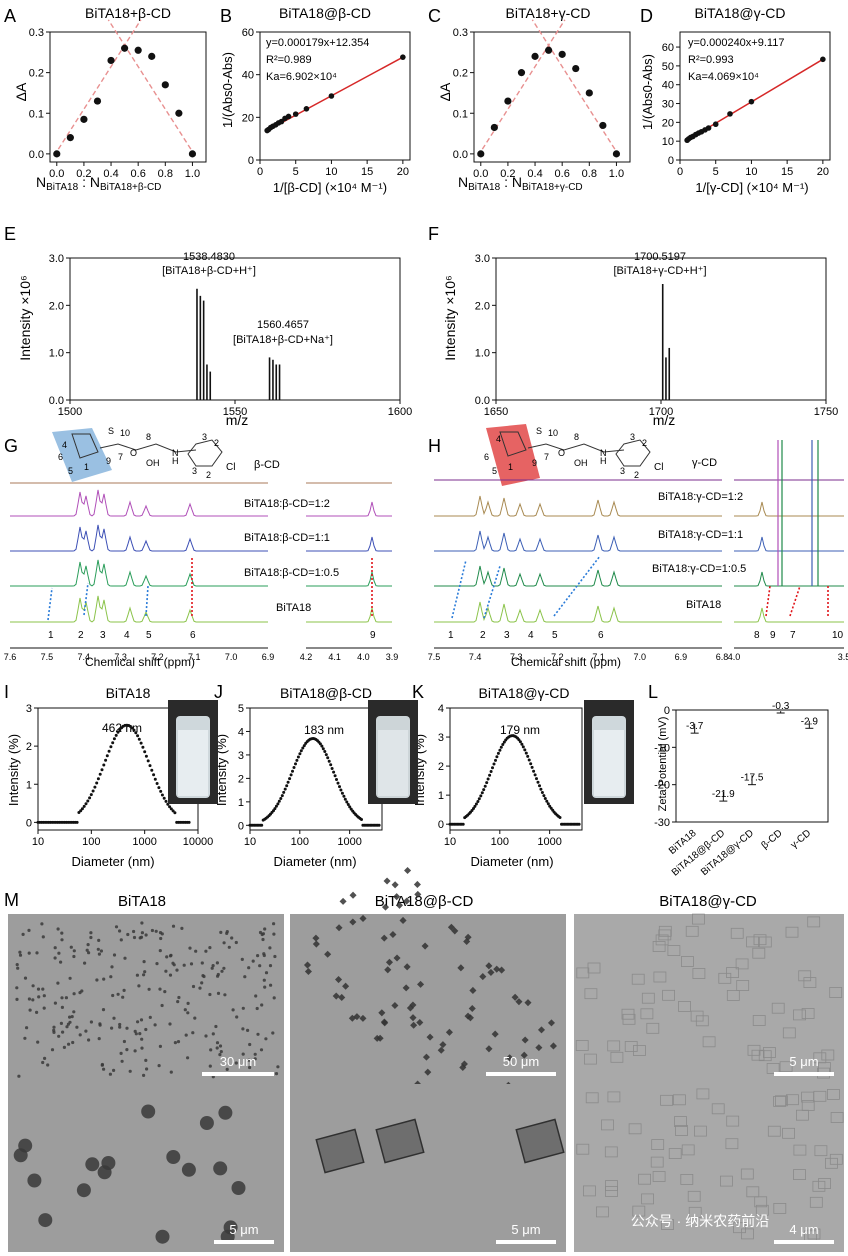 The width and height of the screenshot is (848, 1256). I want to click on panel-g-xtick-label-5: 7.1, so click(194, 657).